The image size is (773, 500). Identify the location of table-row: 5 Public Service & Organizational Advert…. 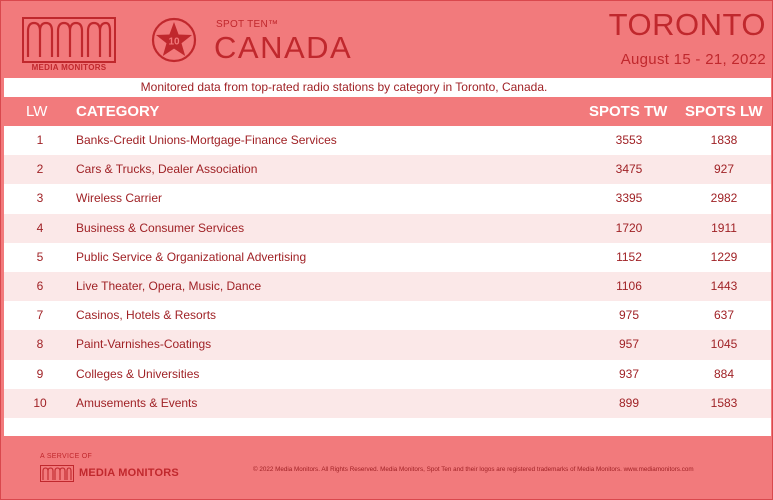
(387, 257).